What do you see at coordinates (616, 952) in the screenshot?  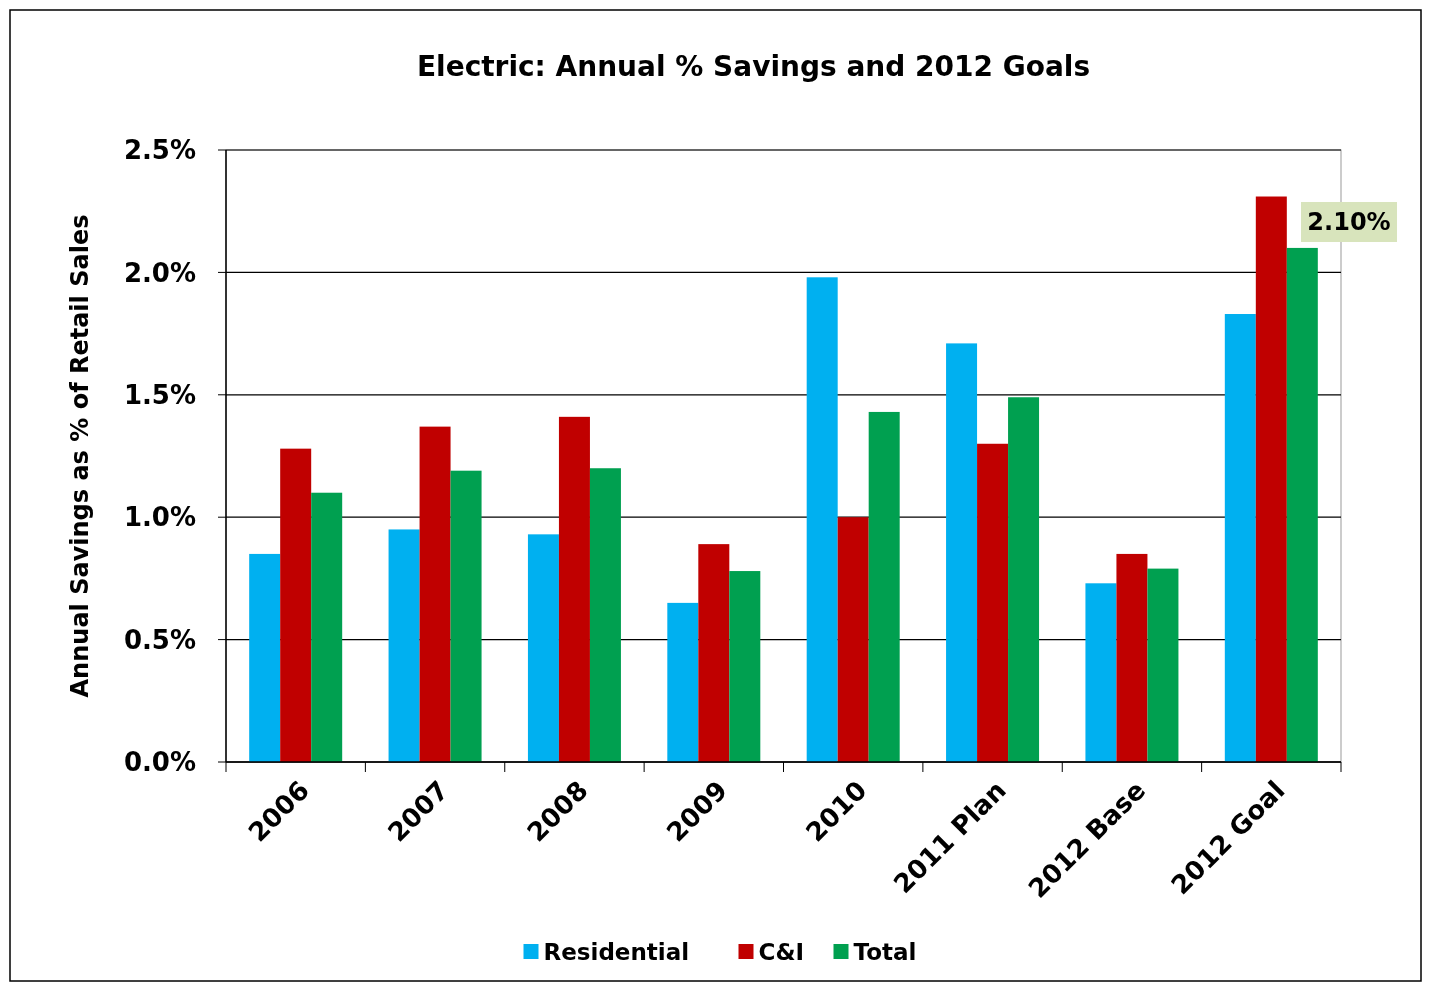 I see `legend-label: Residential` at bounding box center [616, 952].